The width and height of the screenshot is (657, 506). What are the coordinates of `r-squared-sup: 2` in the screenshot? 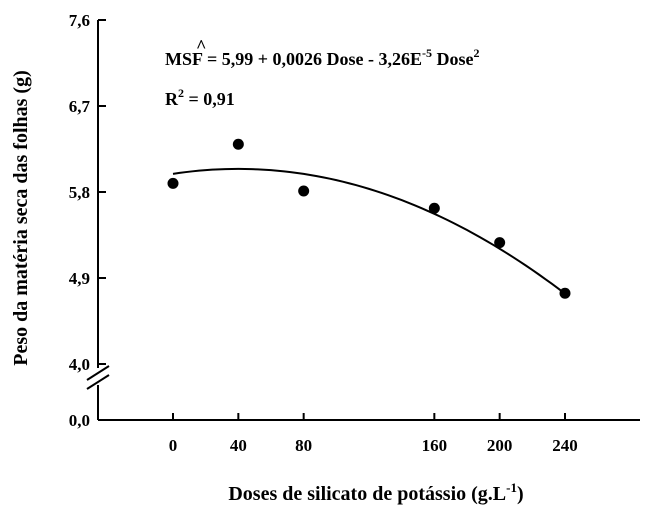 It's located at (181, 93).